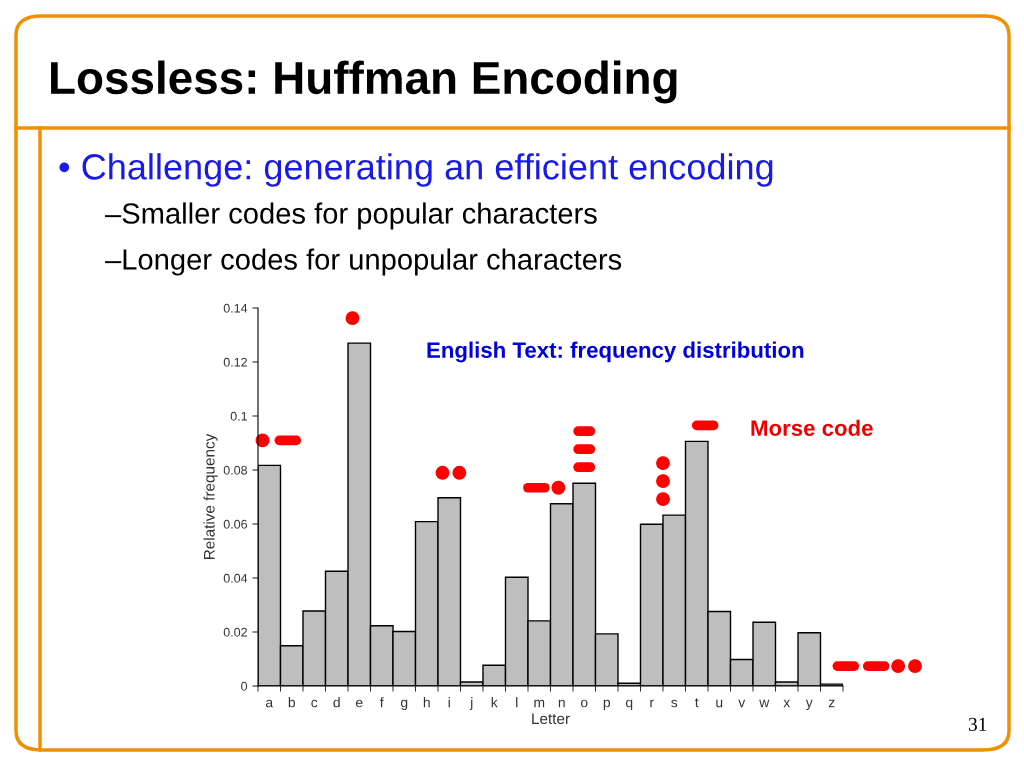  What do you see at coordinates (517, 702) in the screenshot?
I see `x-tick-label: l` at bounding box center [517, 702].